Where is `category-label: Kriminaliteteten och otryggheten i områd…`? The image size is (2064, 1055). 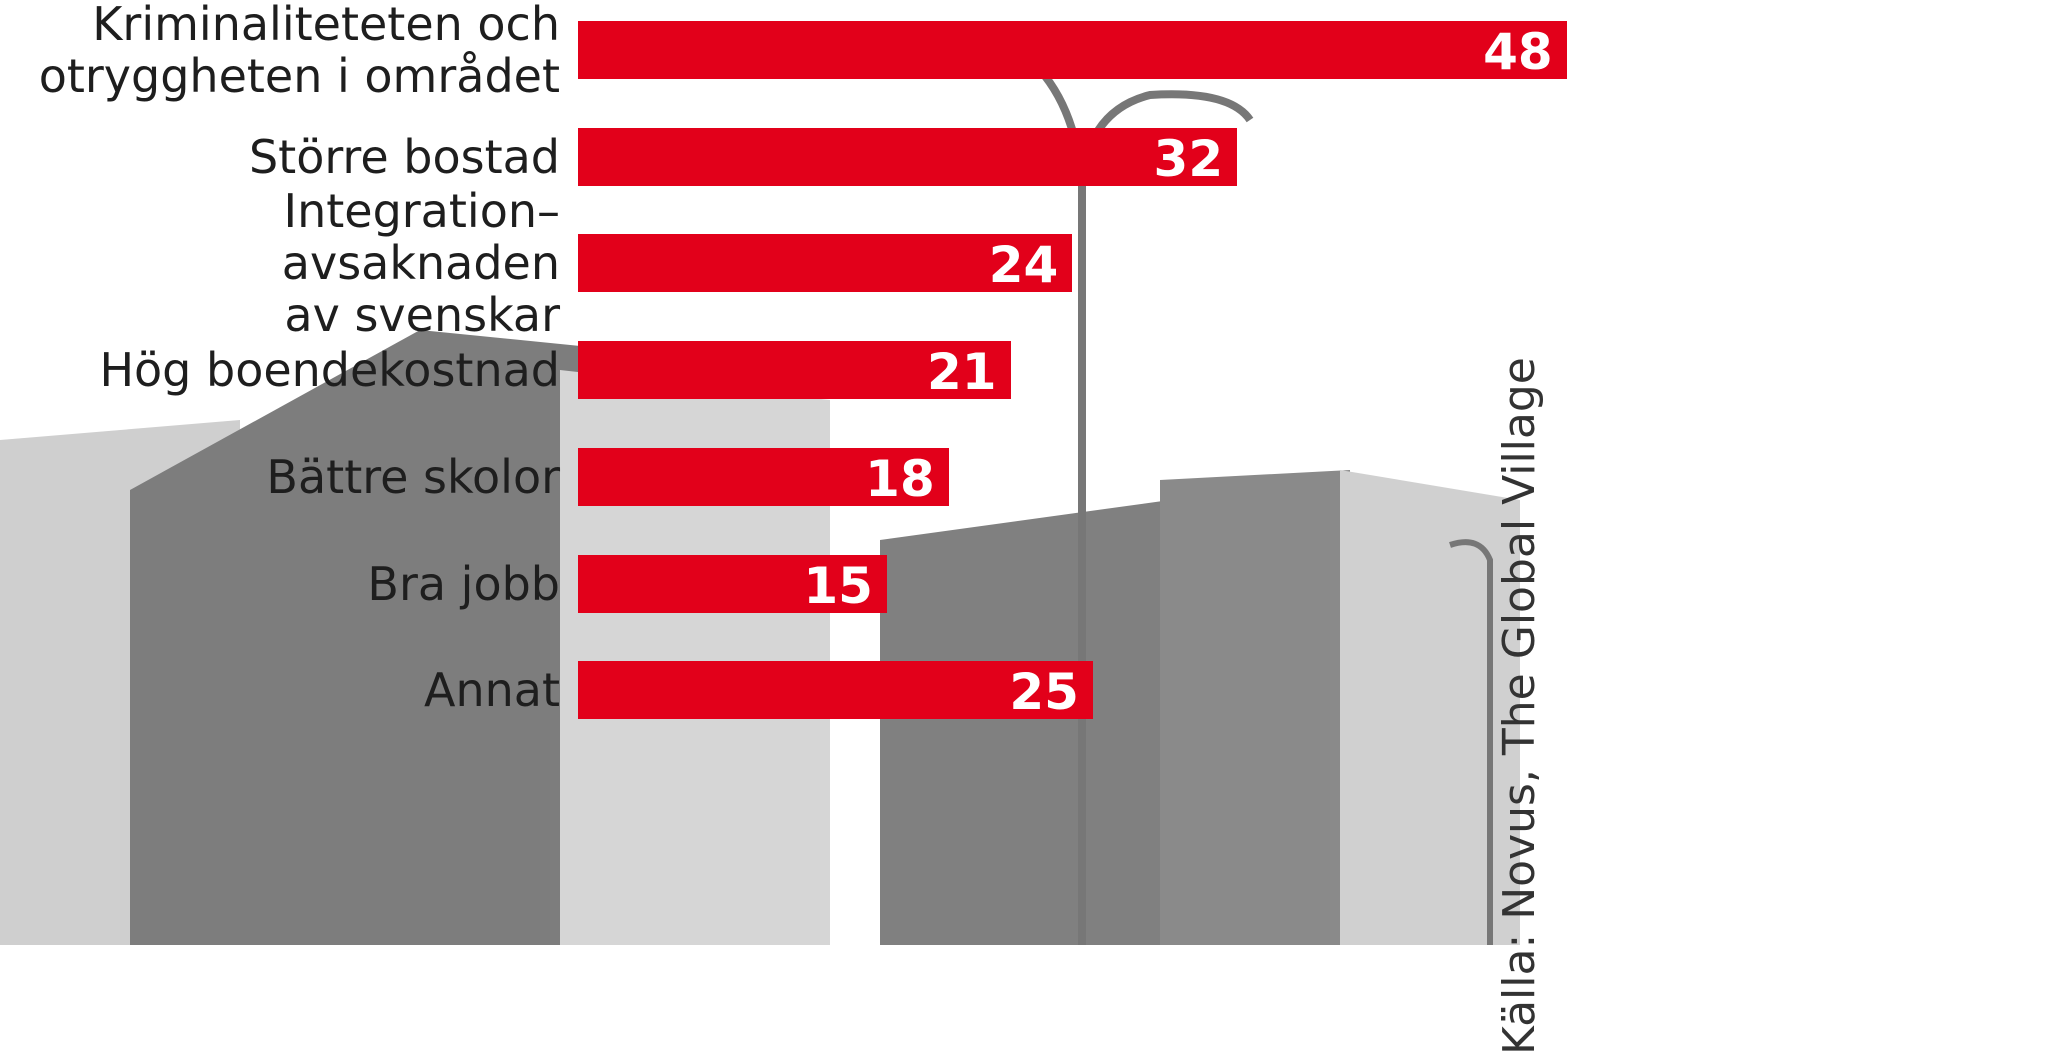
category-label: Kriminaliteteten och otryggheten i områd… is located at coordinates (299, 51).